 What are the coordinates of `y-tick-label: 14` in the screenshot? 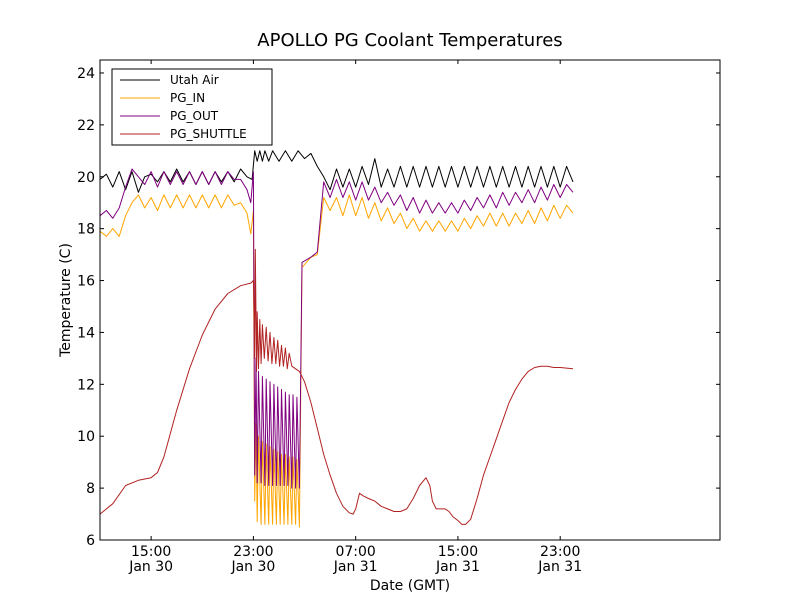 It's located at (86, 333).